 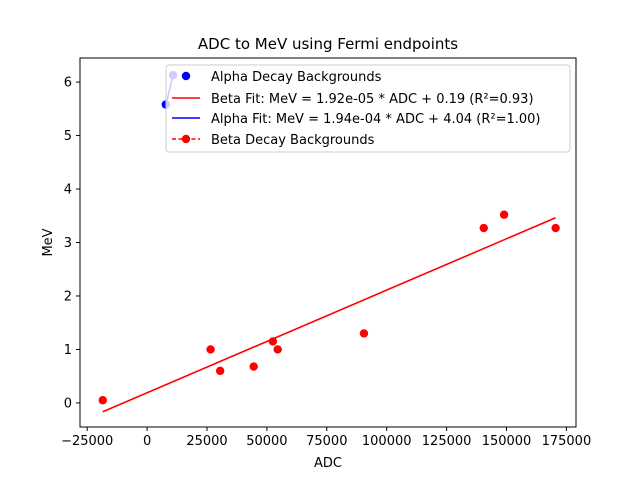 What do you see at coordinates (68, 296) in the screenshot?
I see `y-tick-label: 2` at bounding box center [68, 296].